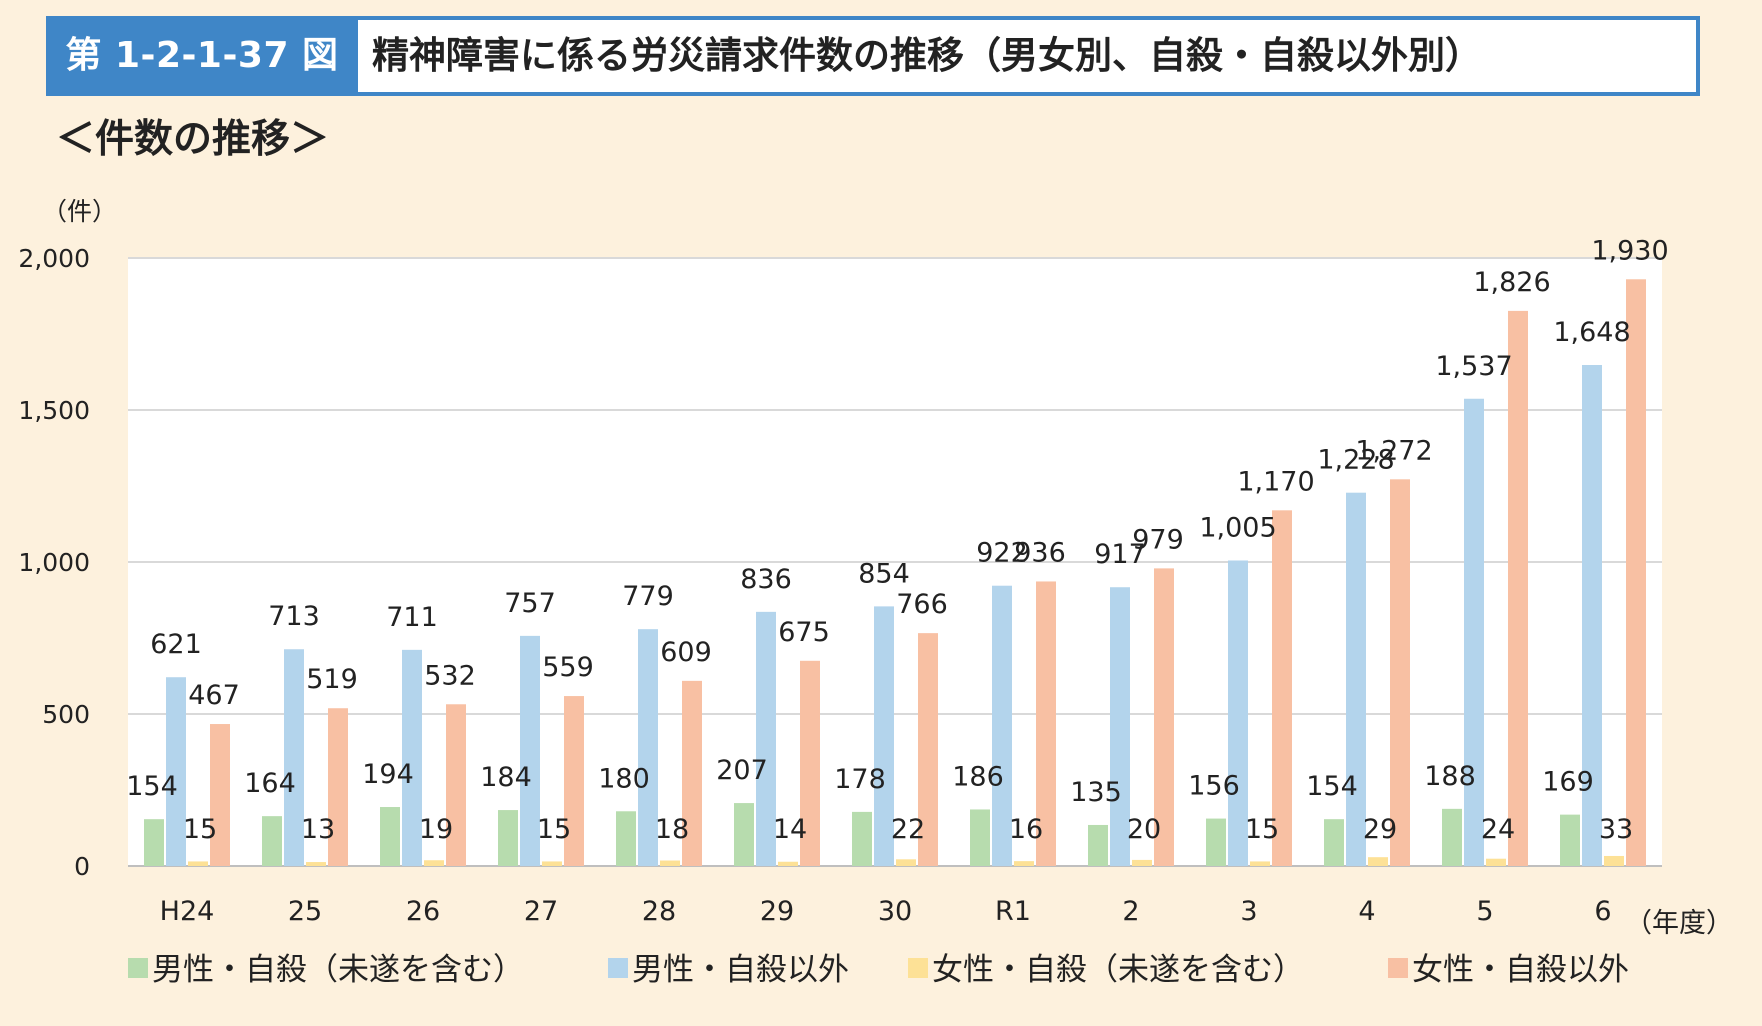 This screenshot has height=1026, width=1762. I want to click on y-axis-label: （件）, so click(79, 211).